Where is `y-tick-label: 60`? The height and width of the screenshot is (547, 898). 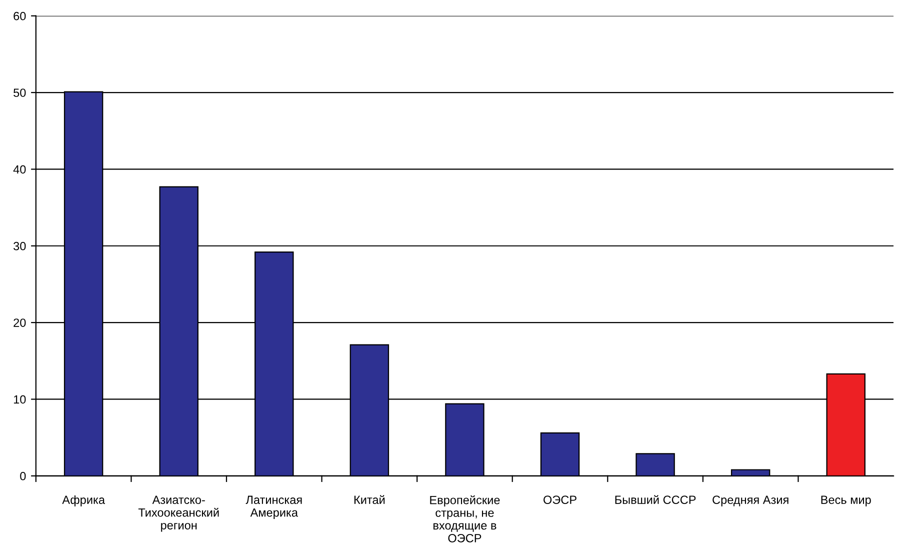
y-tick-label: 60 is located at coordinates (20, 16).